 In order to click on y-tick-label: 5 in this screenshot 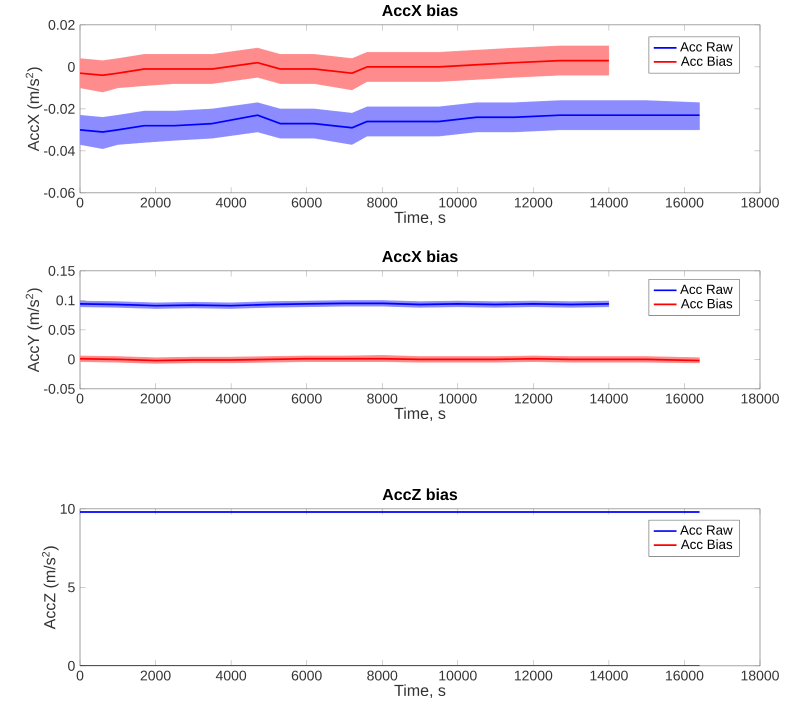, I will do `click(71, 587)`.